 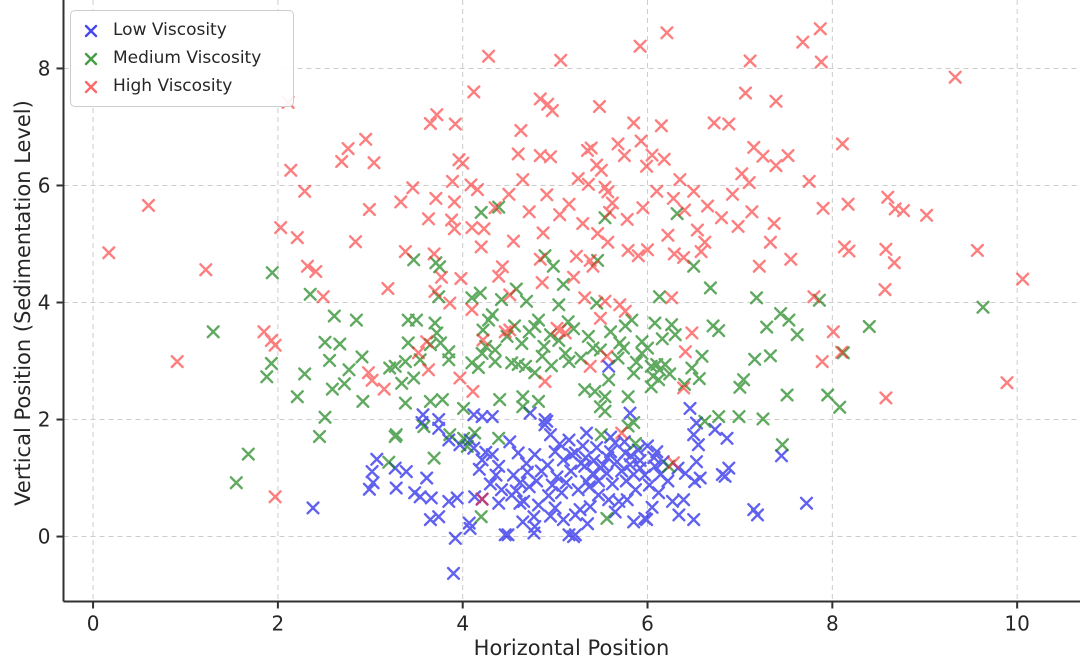 What do you see at coordinates (44, 185) in the screenshot?
I see `y-tick-label: 6` at bounding box center [44, 185].